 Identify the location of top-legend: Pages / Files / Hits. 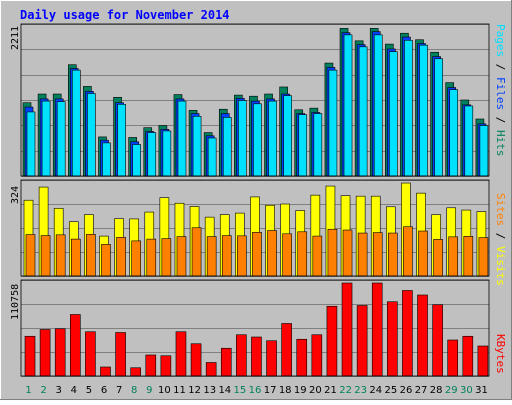
(500, 90).